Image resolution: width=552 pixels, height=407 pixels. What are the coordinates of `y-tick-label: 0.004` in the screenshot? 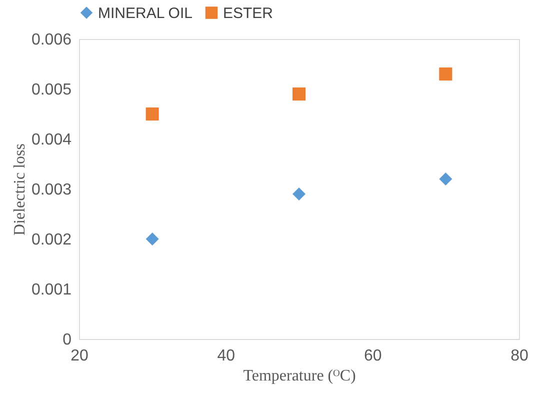 It's located at (51, 140).